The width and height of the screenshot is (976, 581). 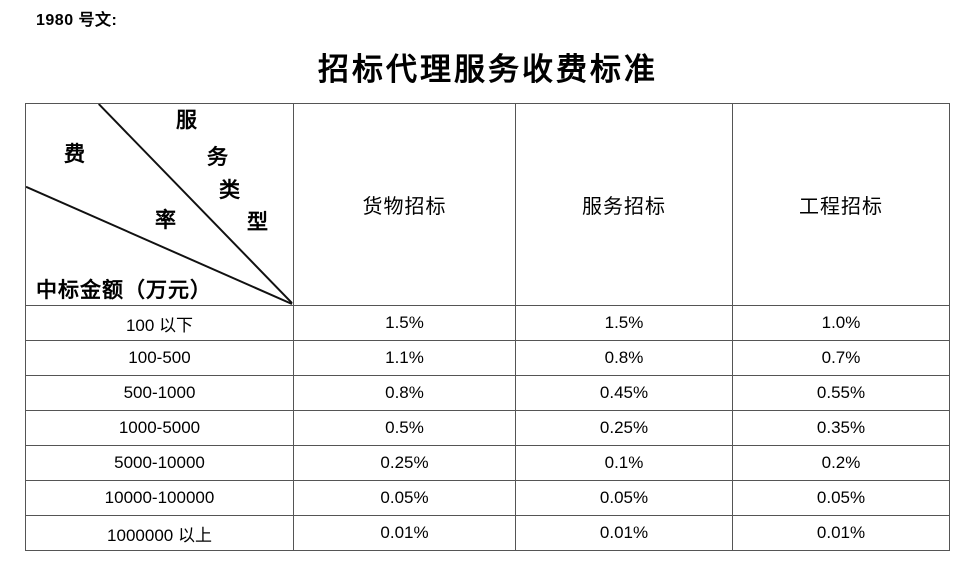 I want to click on corner-fee-rate-char: 费, so click(x=74, y=154).